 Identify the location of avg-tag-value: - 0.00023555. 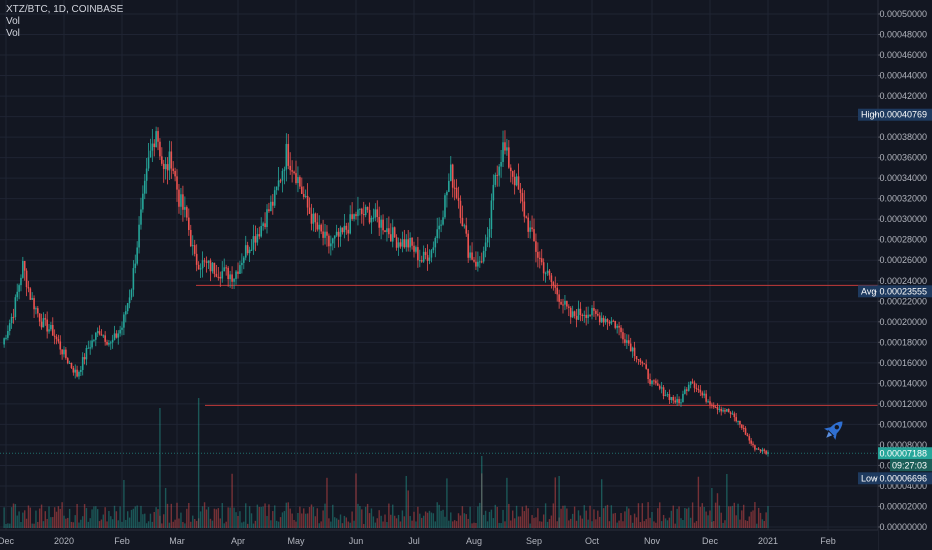
(900, 291).